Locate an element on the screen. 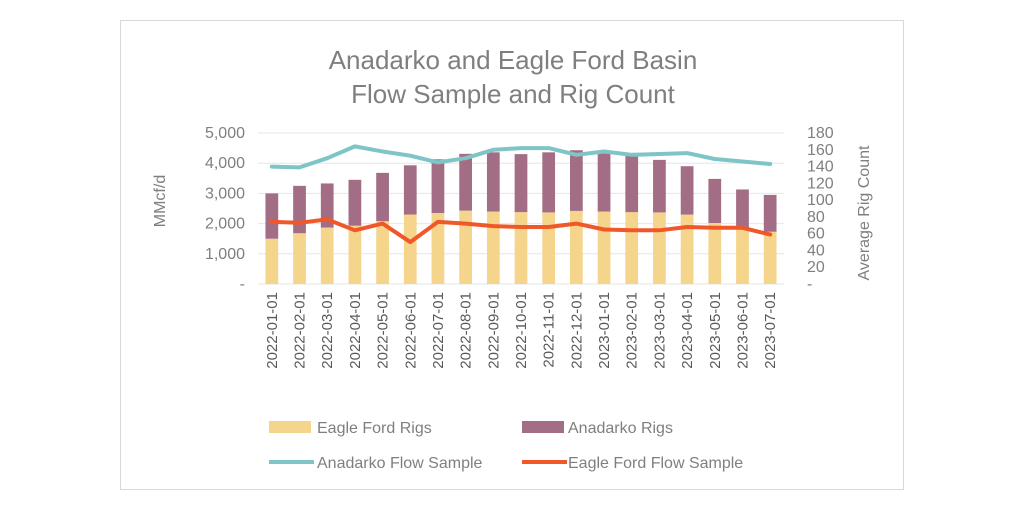  x-tick-label: 2022-01-01 is located at coordinates (272, 330).